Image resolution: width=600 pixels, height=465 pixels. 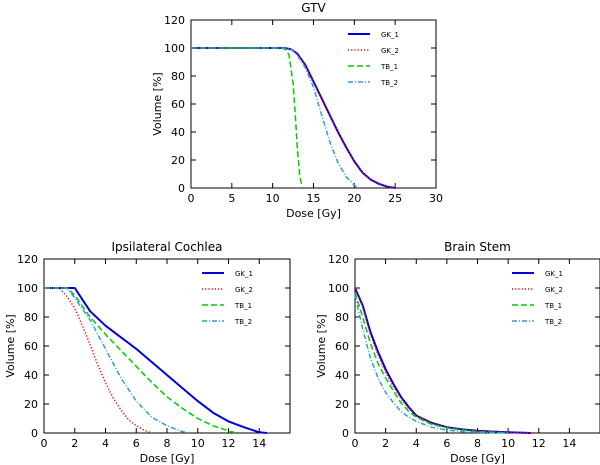 What do you see at coordinates (243, 322) in the screenshot?
I see `chart-1-legend-label-tb-2: TB_2` at bounding box center [243, 322].